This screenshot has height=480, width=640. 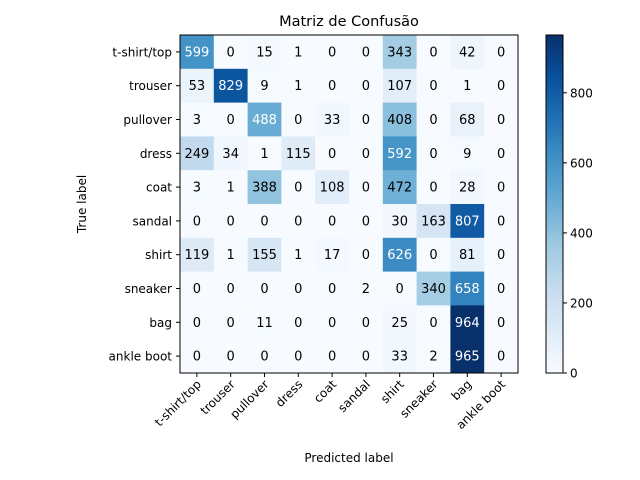 What do you see at coordinates (230, 86) in the screenshot?
I see `cell-value-label: 829` at bounding box center [230, 86].